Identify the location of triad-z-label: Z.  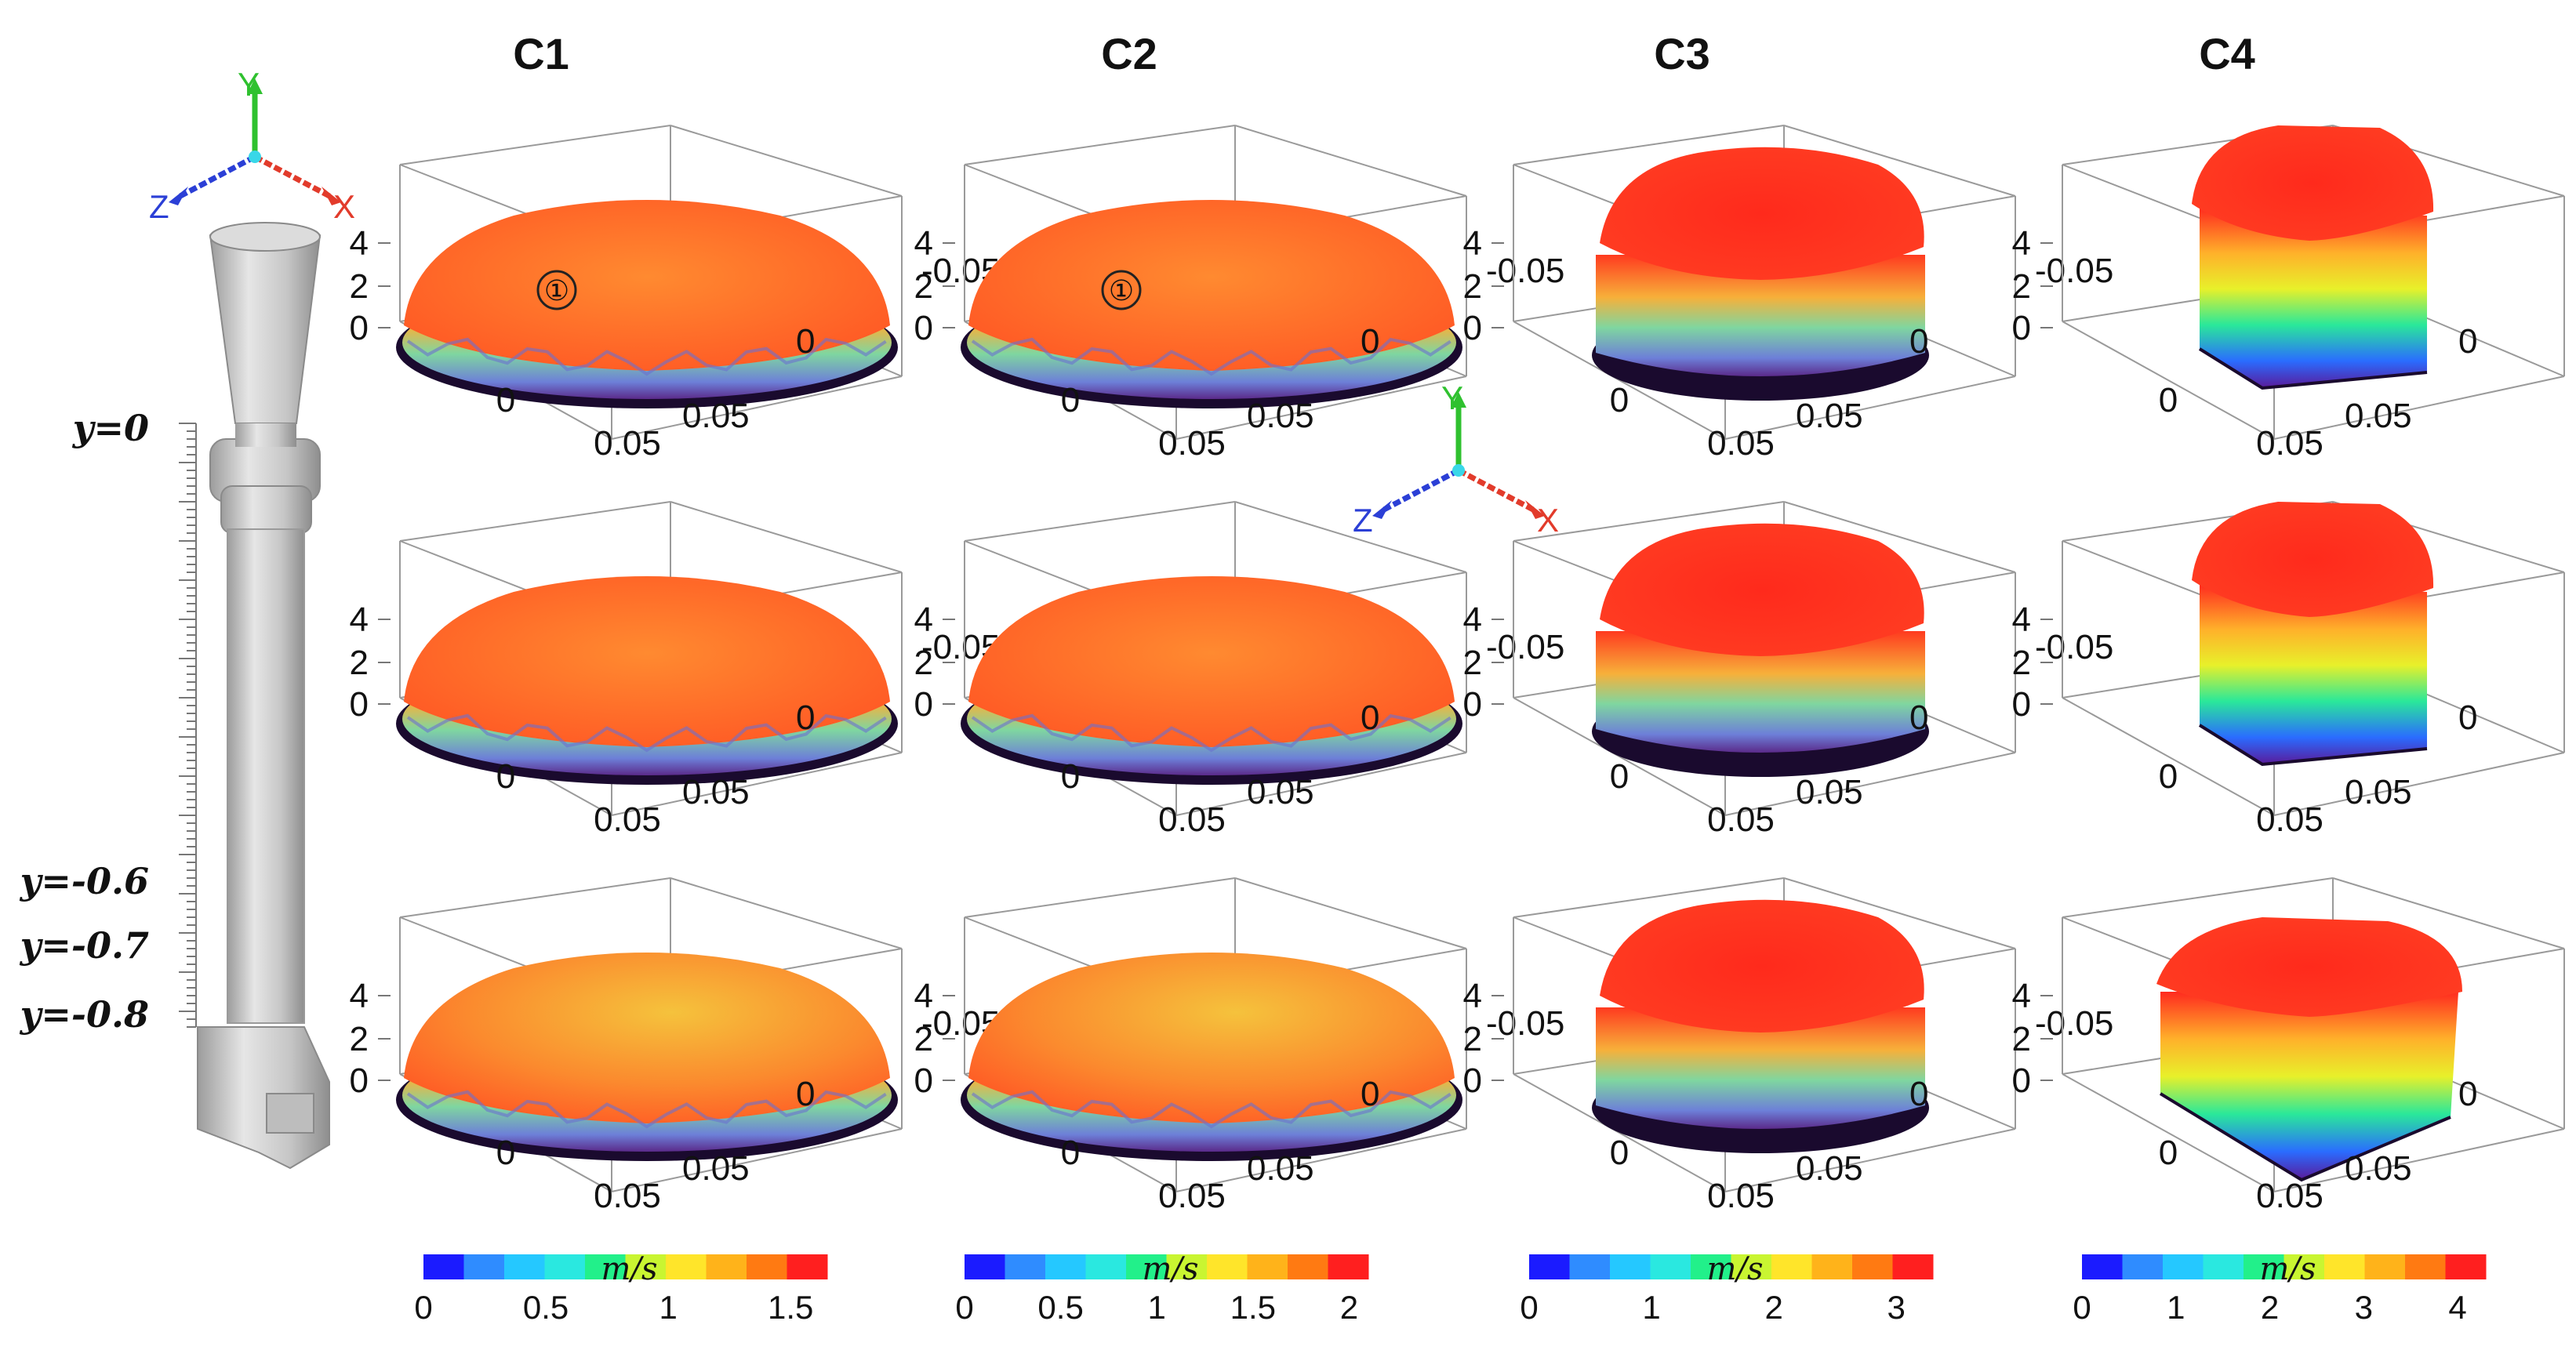
(1363, 520).